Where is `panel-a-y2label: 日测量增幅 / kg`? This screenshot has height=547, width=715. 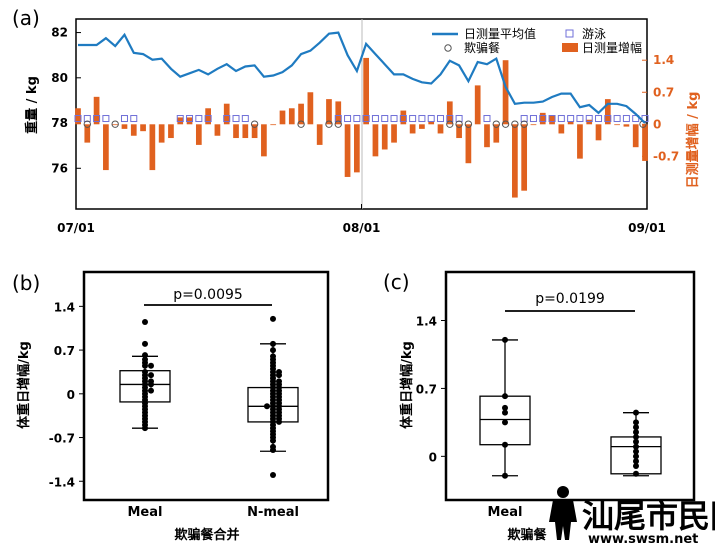
panel-a-y2label: 日测量增幅 / kg is located at coordinates (693, 140).